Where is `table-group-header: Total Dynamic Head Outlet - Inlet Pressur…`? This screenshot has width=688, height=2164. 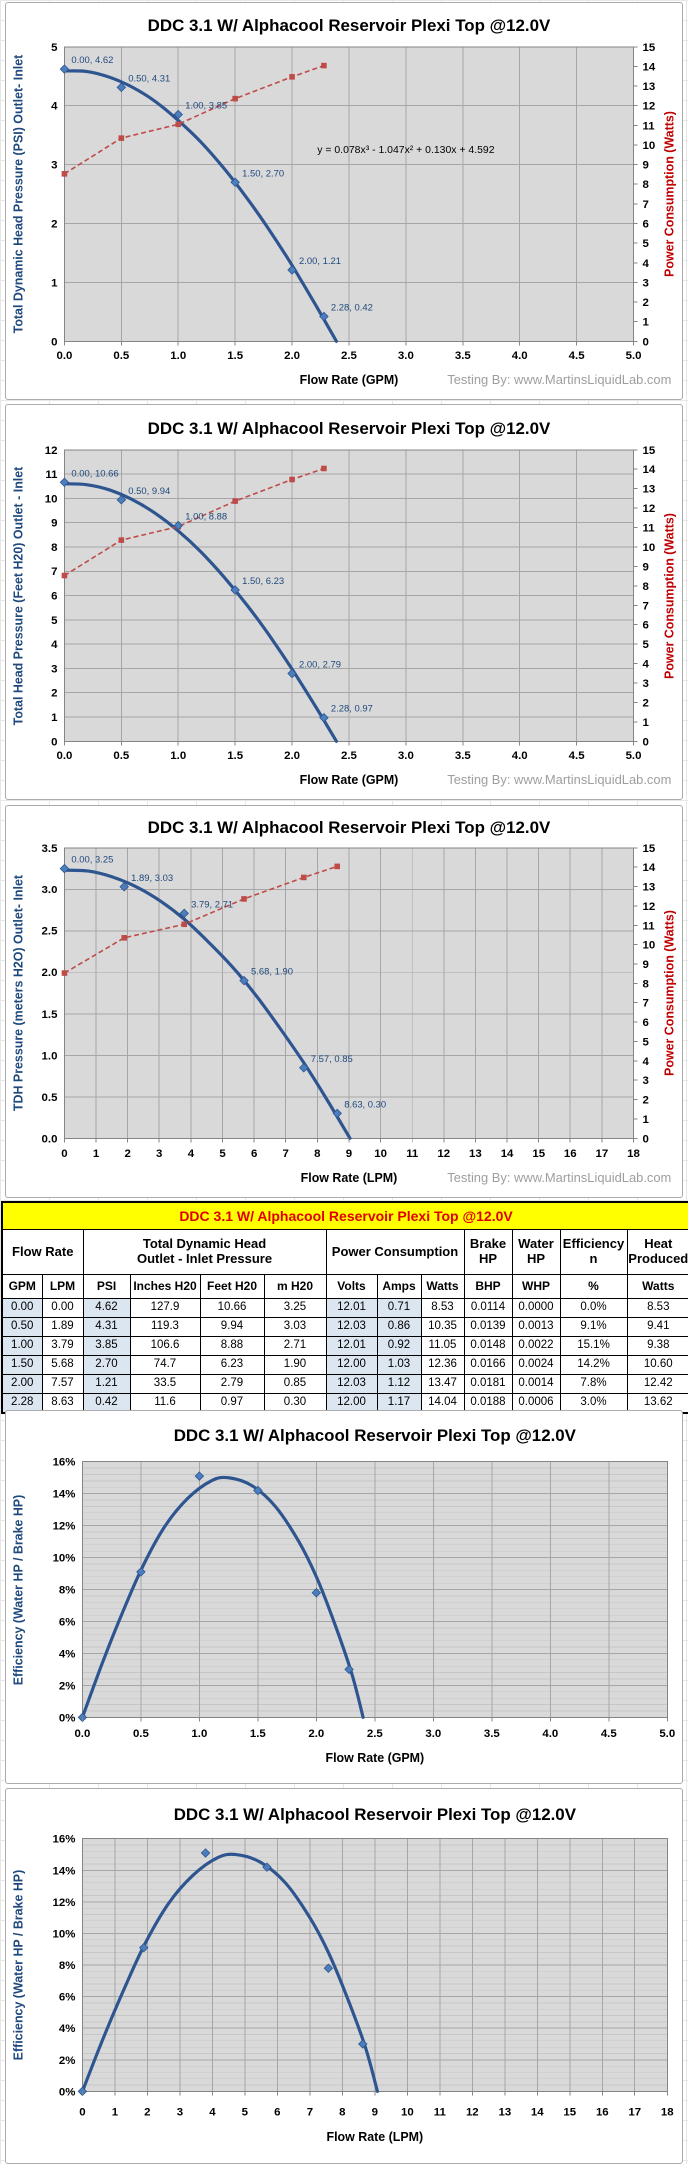
table-group-header: Total Dynamic Head Outlet - Inlet Pressur… is located at coordinates (204, 1252).